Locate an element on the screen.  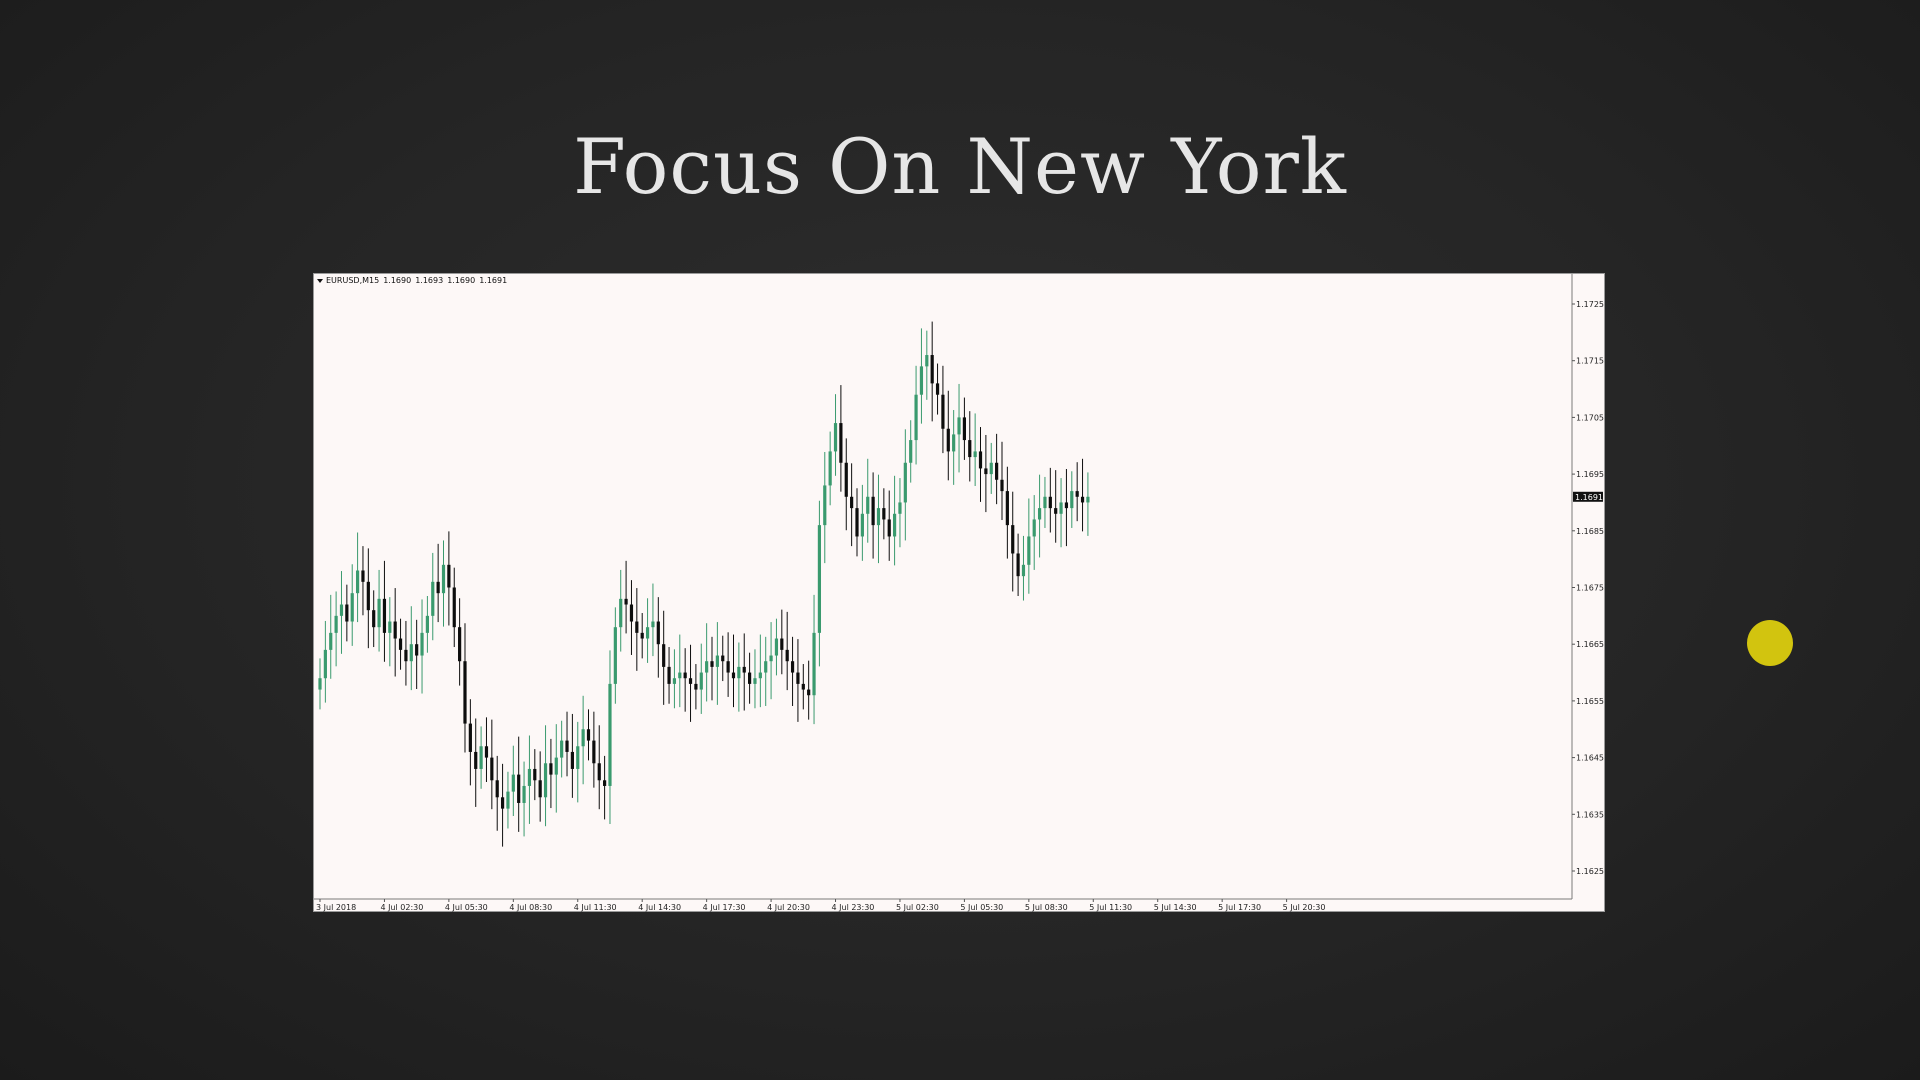
ohlc-high: 1.1693 is located at coordinates (429, 280).